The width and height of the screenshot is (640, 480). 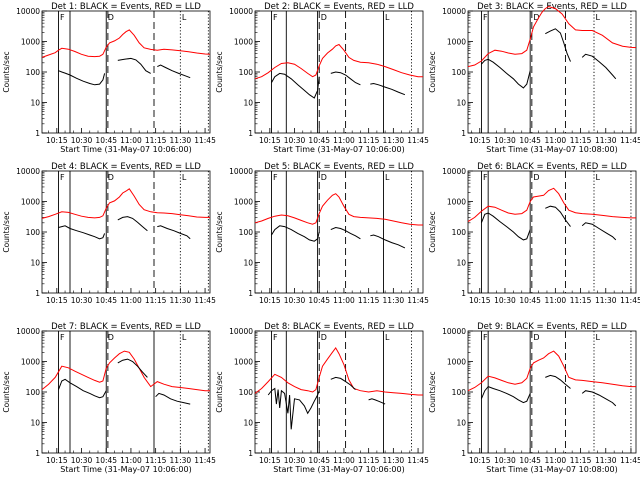 I want to click on panel-title: Det 5: BLACK = Events, RED = LLD, so click(x=339, y=167).